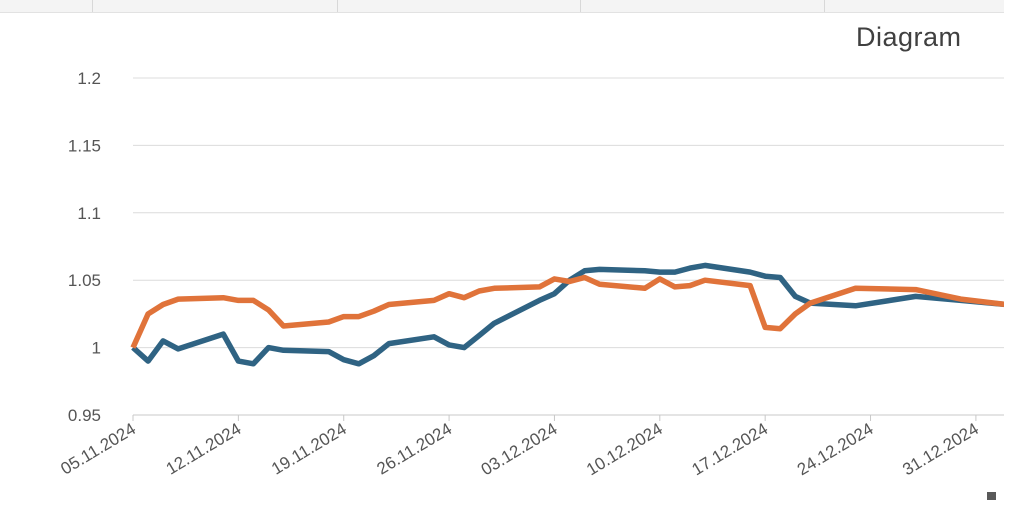 The height and width of the screenshot is (505, 1024). Describe the element at coordinates (84, 280) in the screenshot. I see `y-tick-label: 1.05` at that location.